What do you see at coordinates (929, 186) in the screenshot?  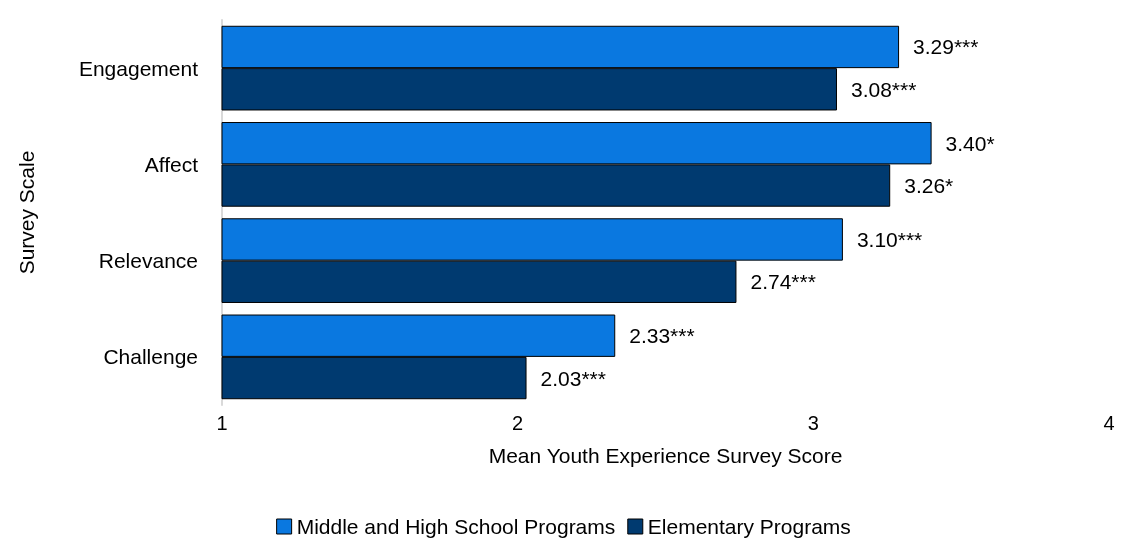 I see `data-label: 3.26*` at bounding box center [929, 186].